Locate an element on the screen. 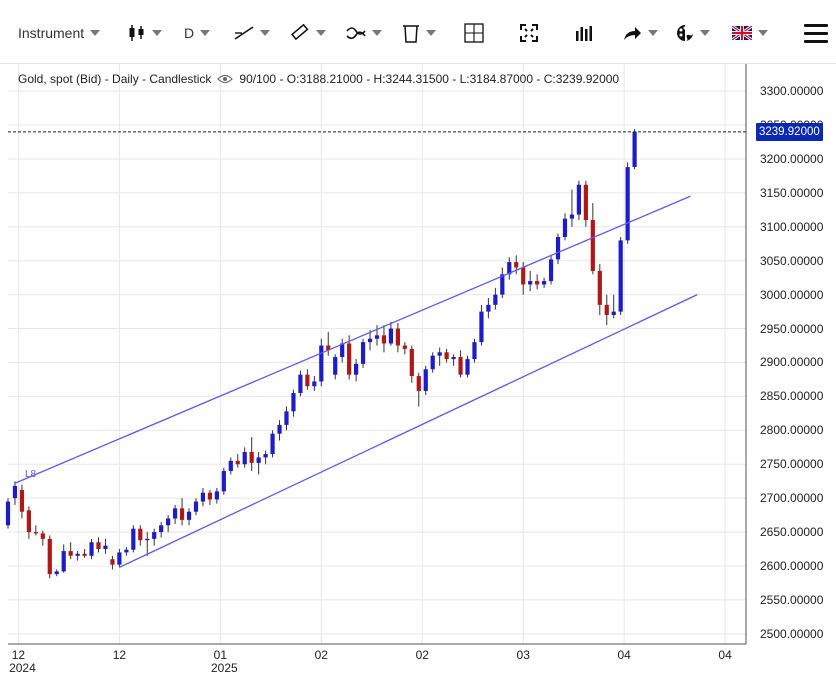 The image size is (836, 682). y-tick-label: 3300.00000 is located at coordinates (792, 91).